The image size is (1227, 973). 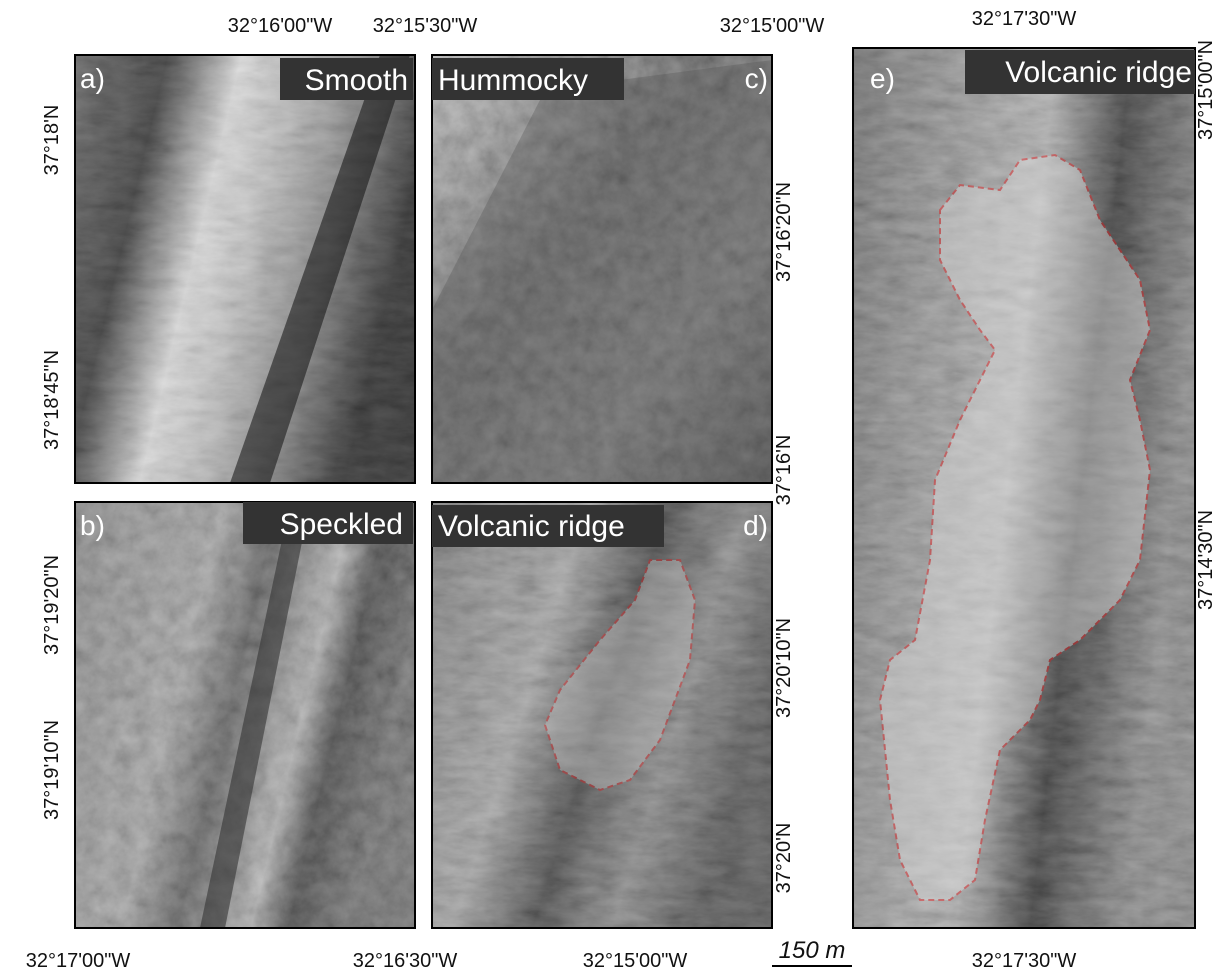 What do you see at coordinates (784, 470) in the screenshot?
I see `right-label: 37°16'N` at bounding box center [784, 470].